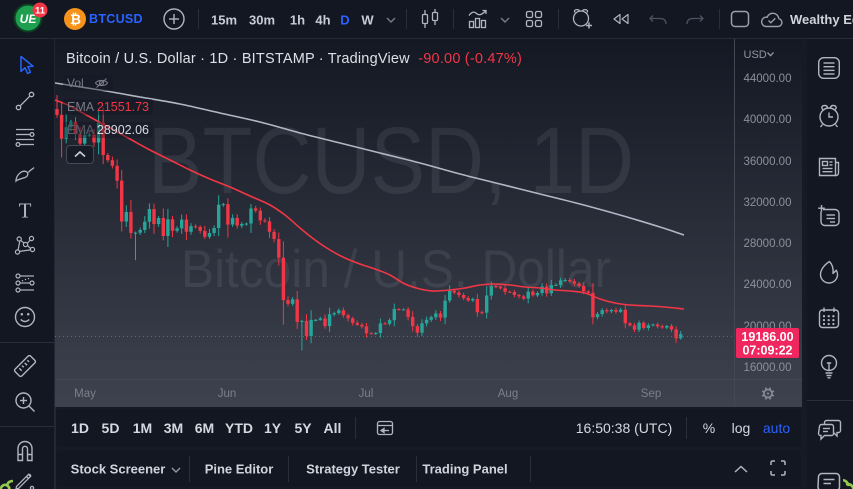  What do you see at coordinates (768, 79) in the screenshot?
I see `svg-text: 44000.00` at bounding box center [768, 79].